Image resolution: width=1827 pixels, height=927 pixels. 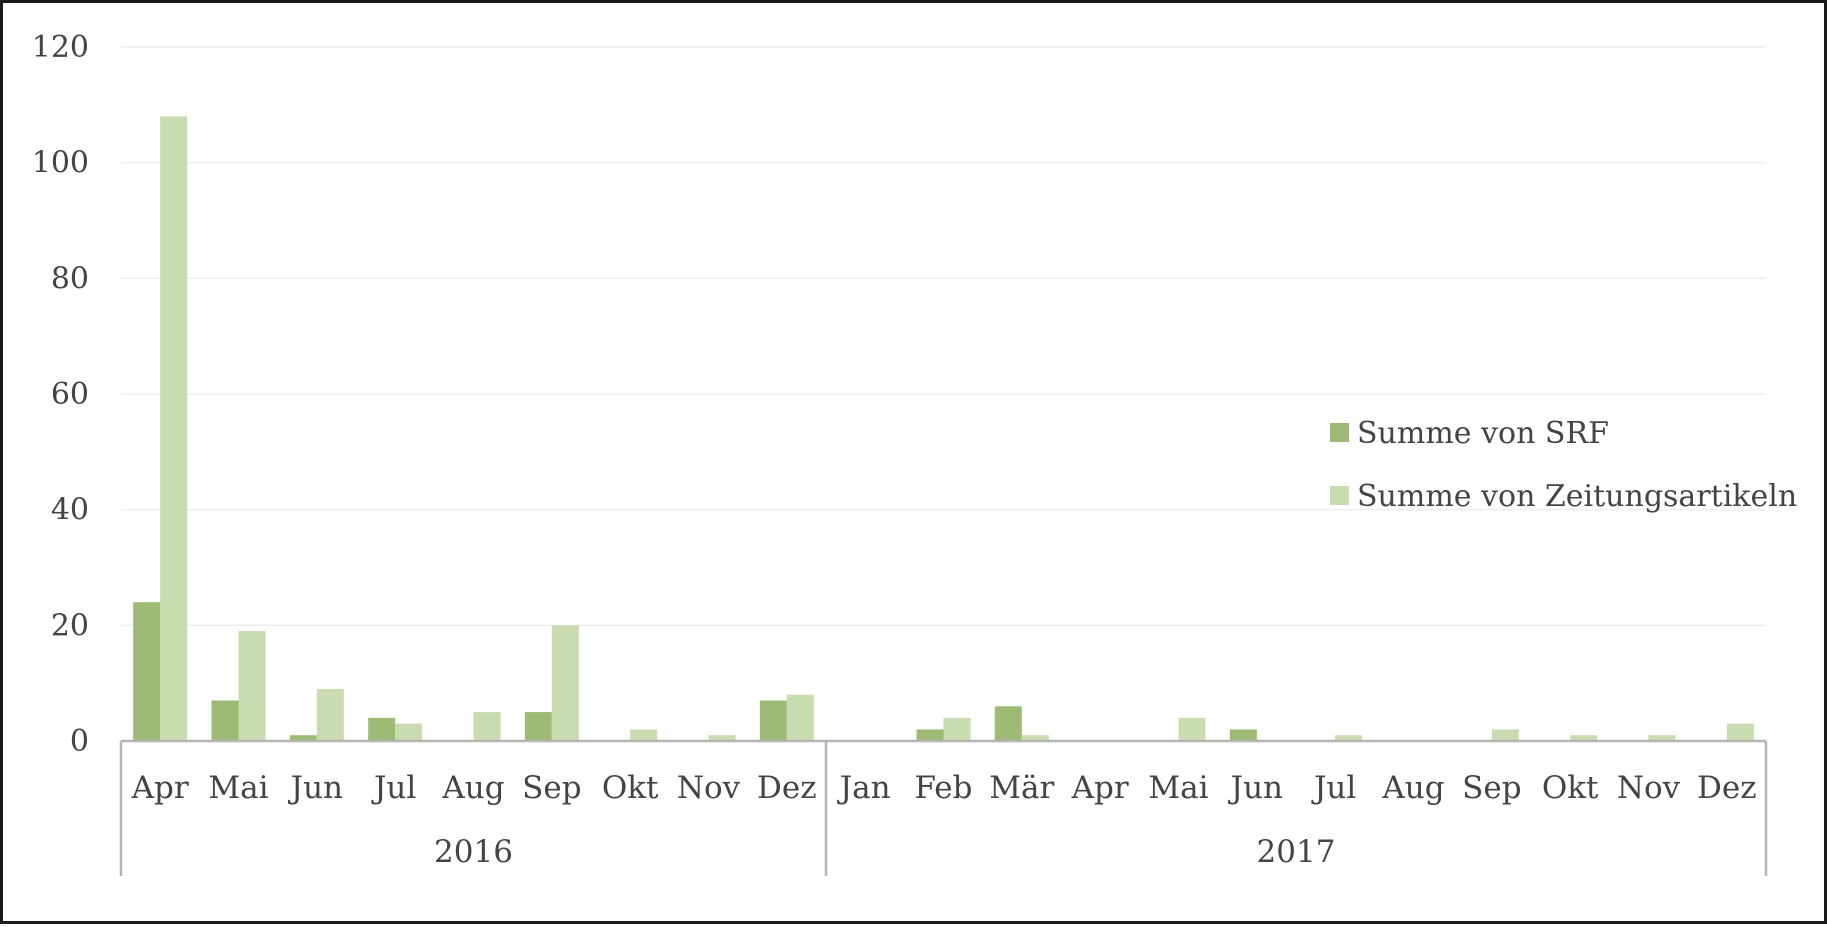 I want to click on x-axis, so click(x=943, y=807).